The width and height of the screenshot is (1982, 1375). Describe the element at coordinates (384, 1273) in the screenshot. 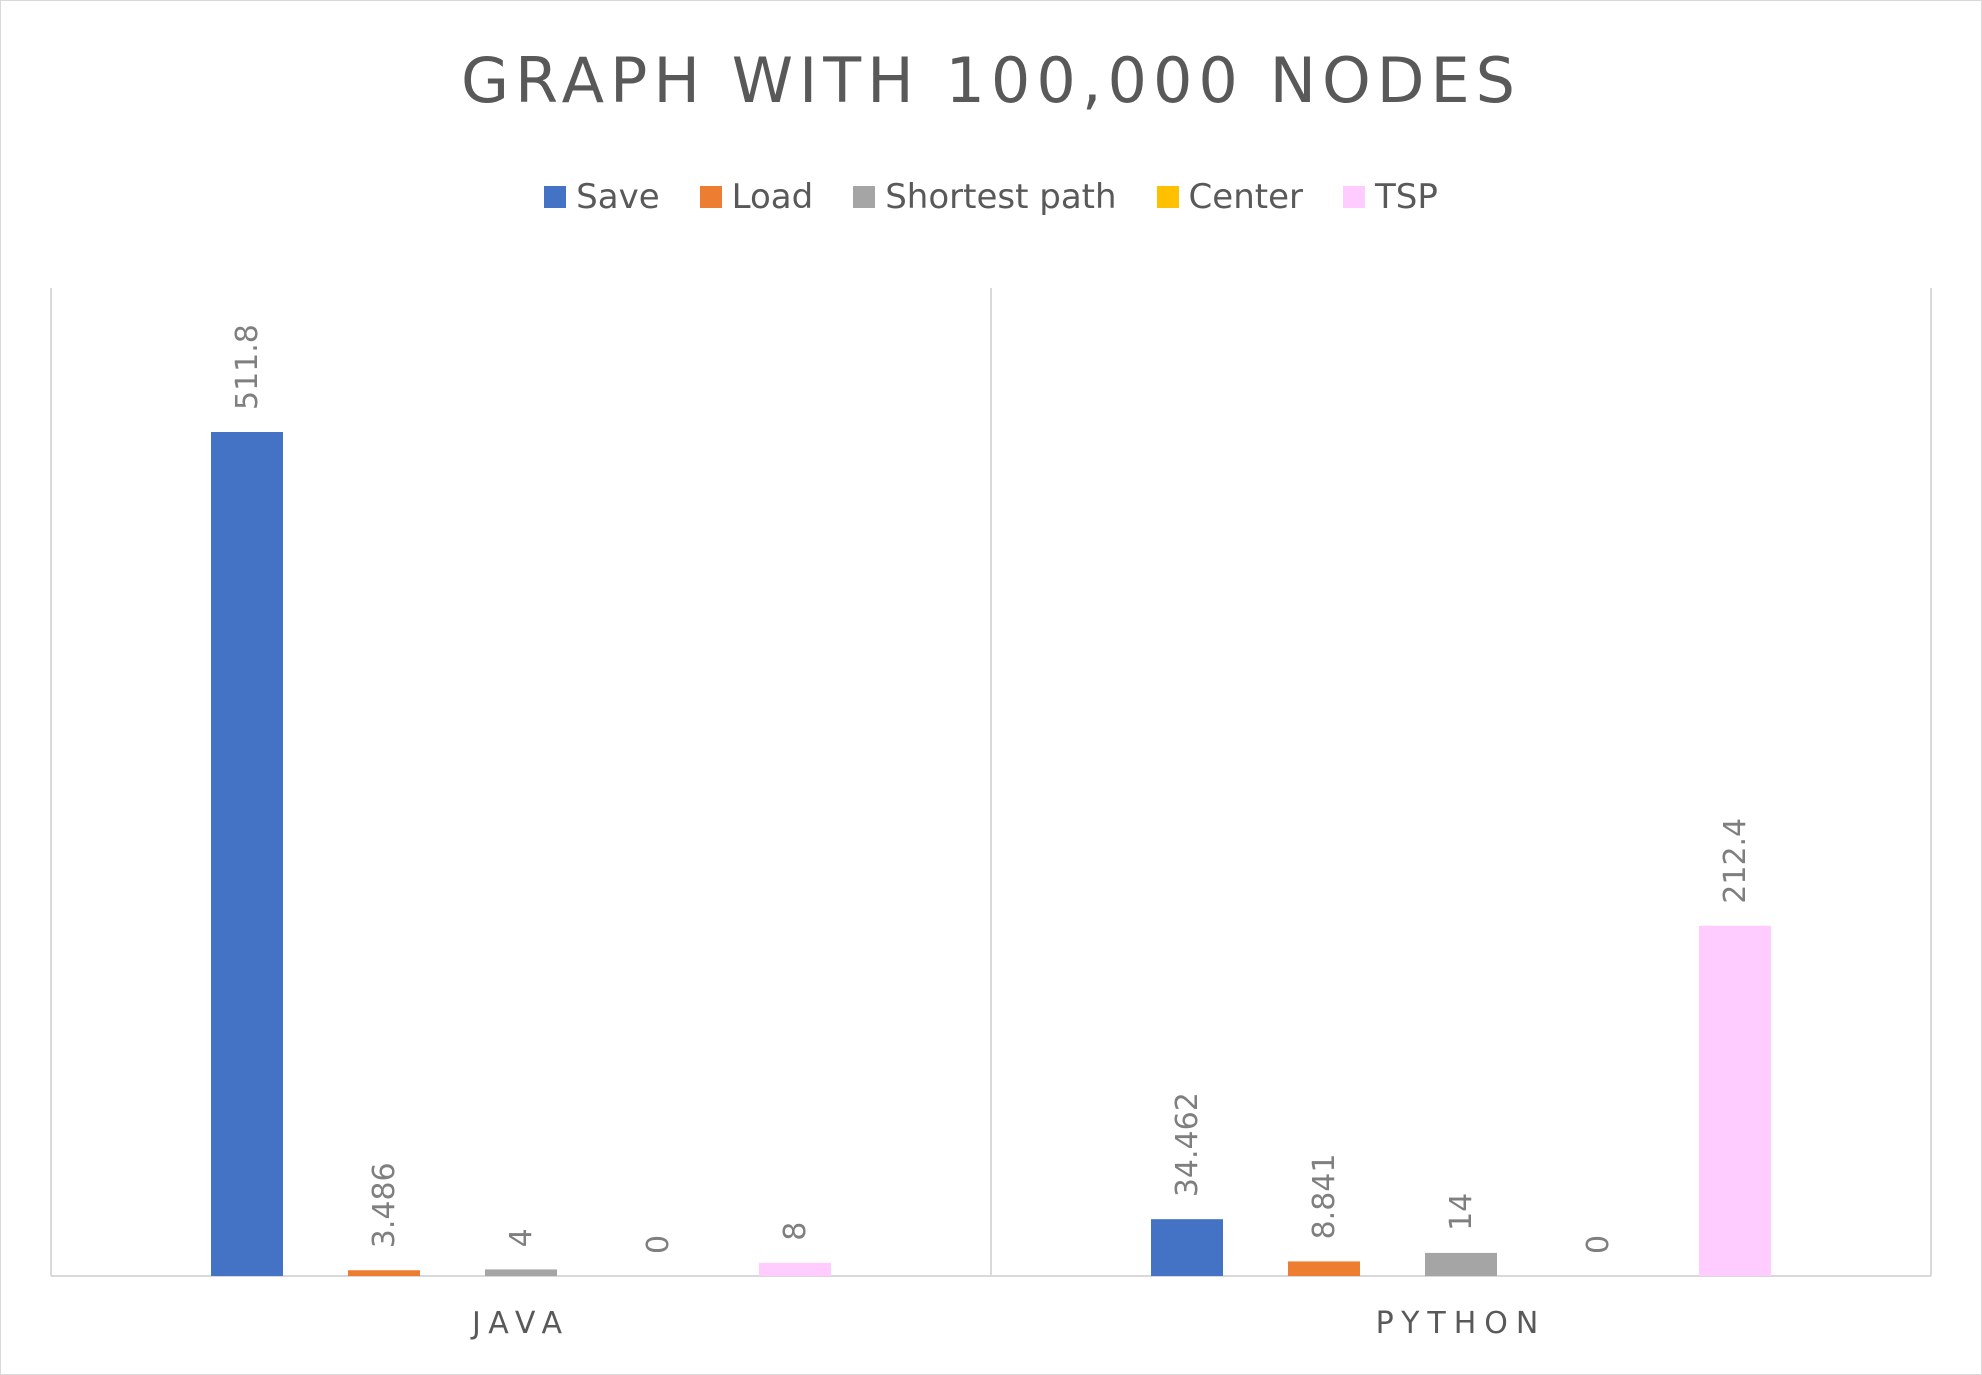

I see `bar-java-load` at that location.